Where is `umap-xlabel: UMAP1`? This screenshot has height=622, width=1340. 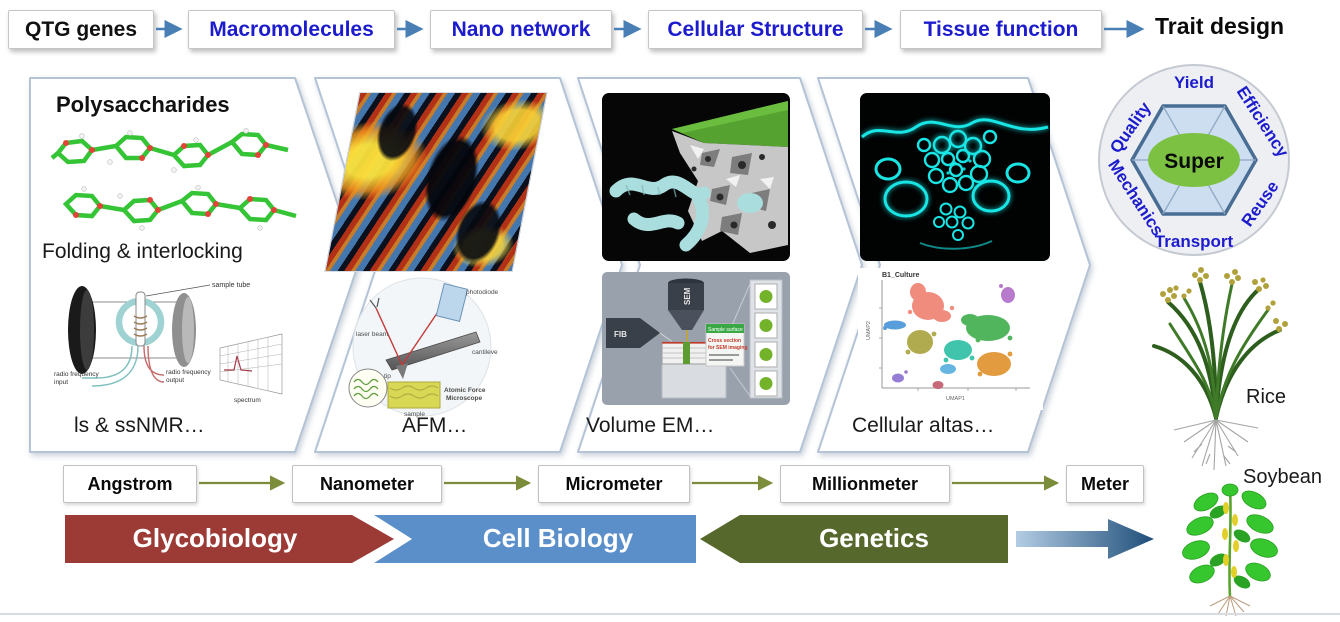 umap-xlabel: UMAP1 is located at coordinates (955, 399).